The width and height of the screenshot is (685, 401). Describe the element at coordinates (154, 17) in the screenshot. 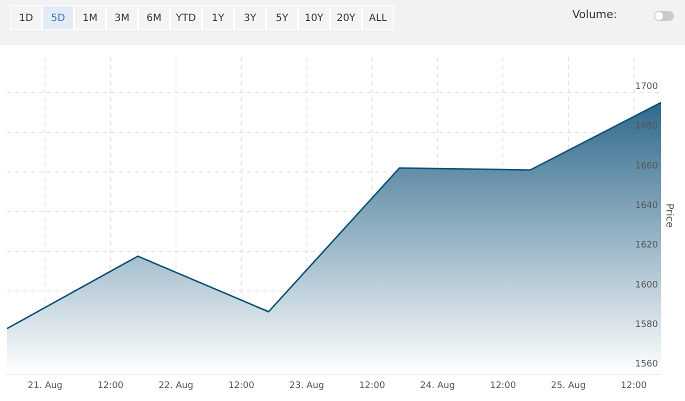

I see `text: 6M` at that location.